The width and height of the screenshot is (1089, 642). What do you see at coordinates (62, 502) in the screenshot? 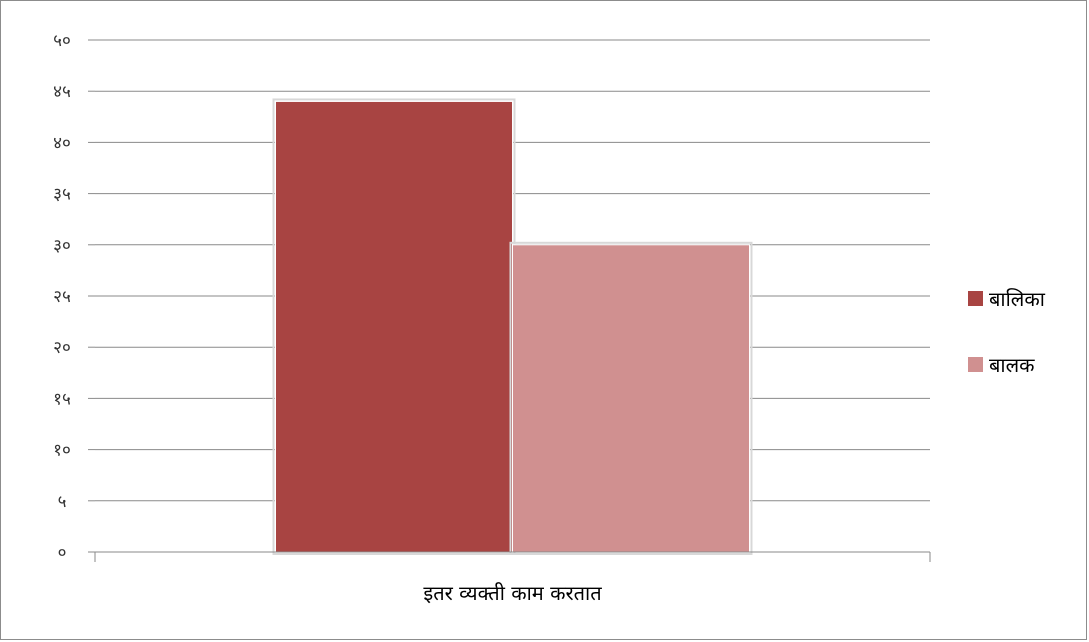
I see `y-tick-label: ५` at bounding box center [62, 502].